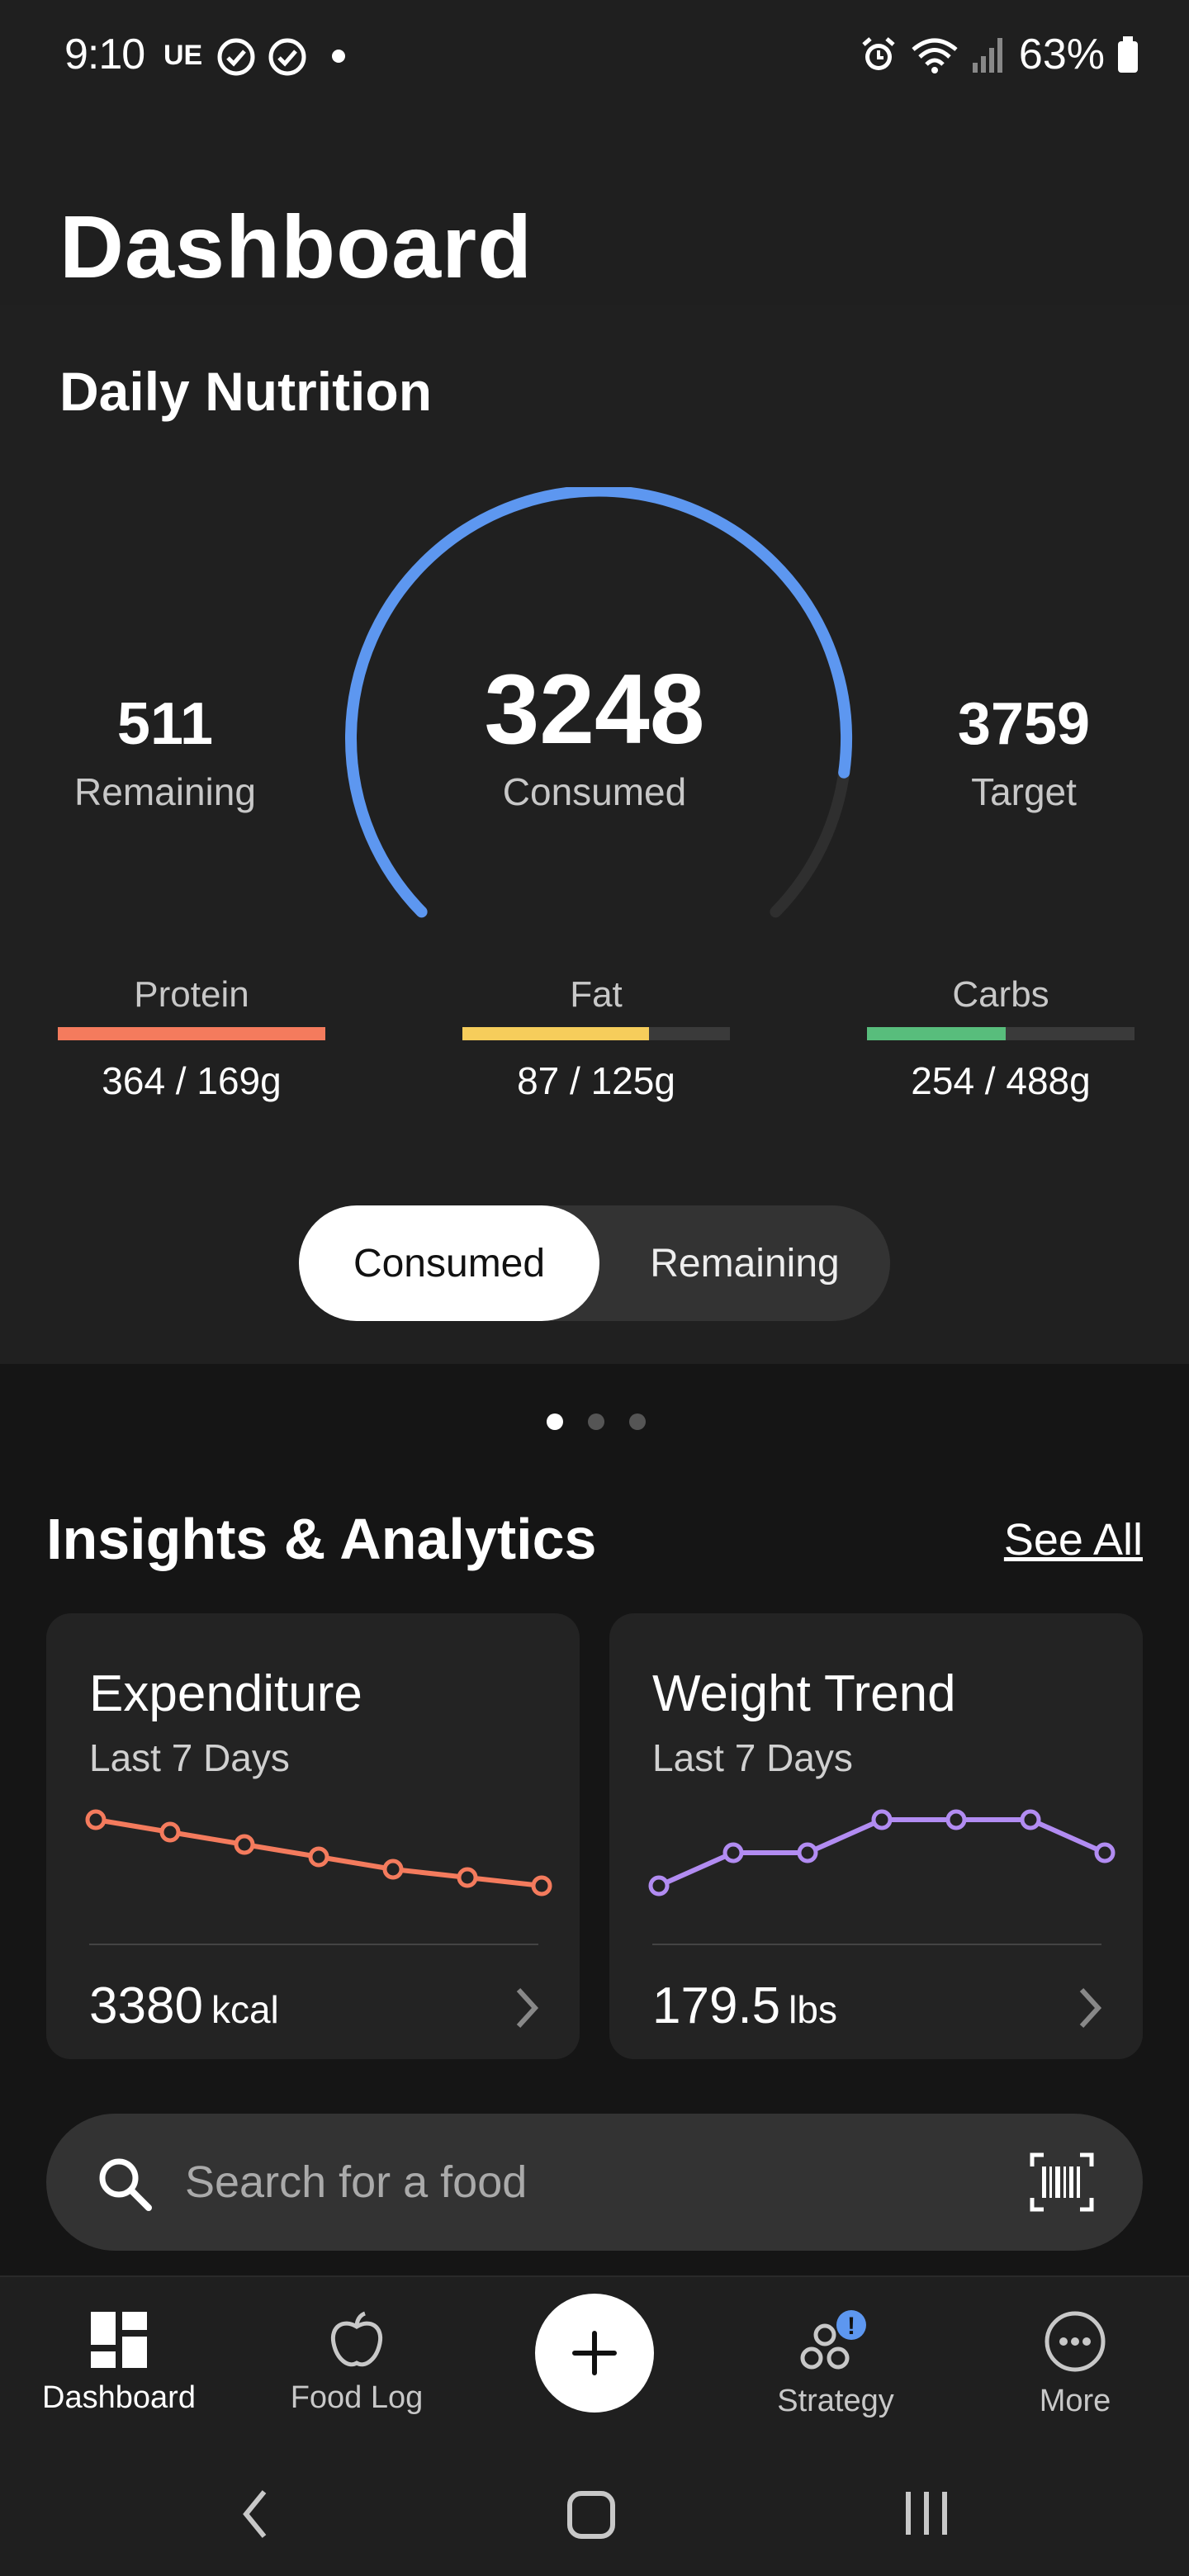 The image size is (1189, 2576). Describe the element at coordinates (1024, 791) in the screenshot. I see `target-label: Target` at that location.